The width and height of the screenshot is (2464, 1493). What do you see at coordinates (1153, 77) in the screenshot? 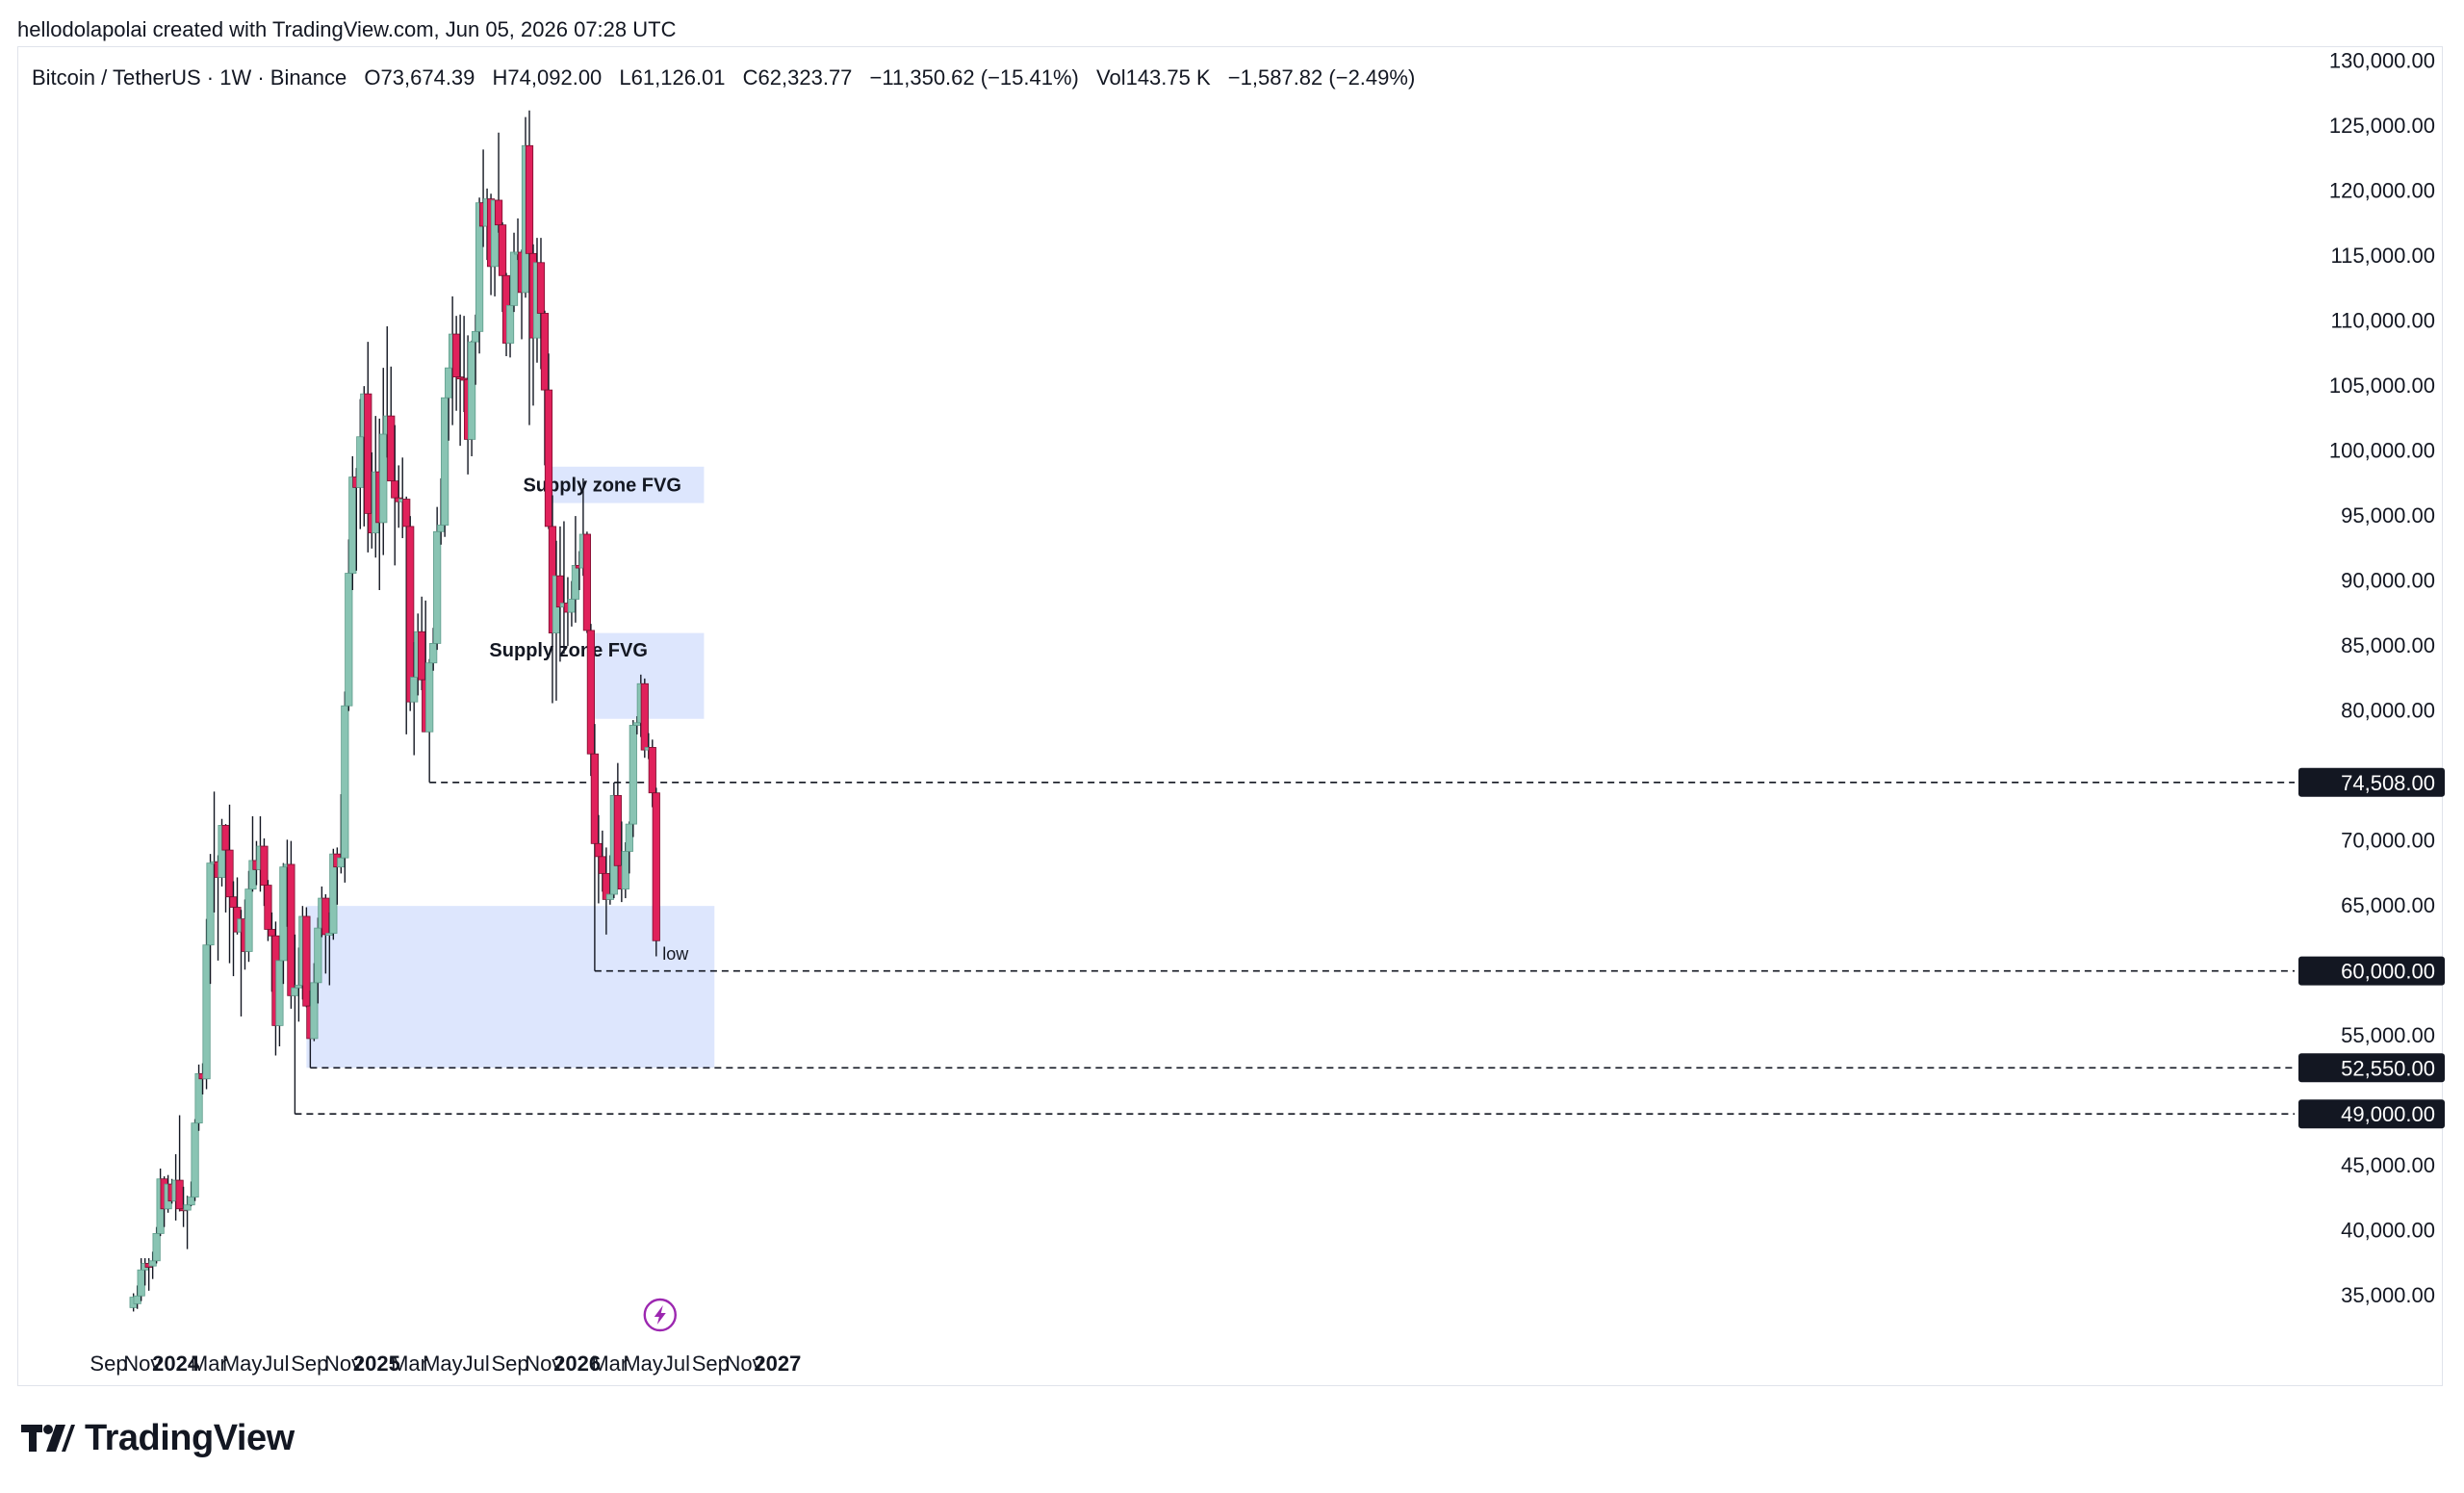
I see `legend-volume: Vol143.75 K` at bounding box center [1153, 77].